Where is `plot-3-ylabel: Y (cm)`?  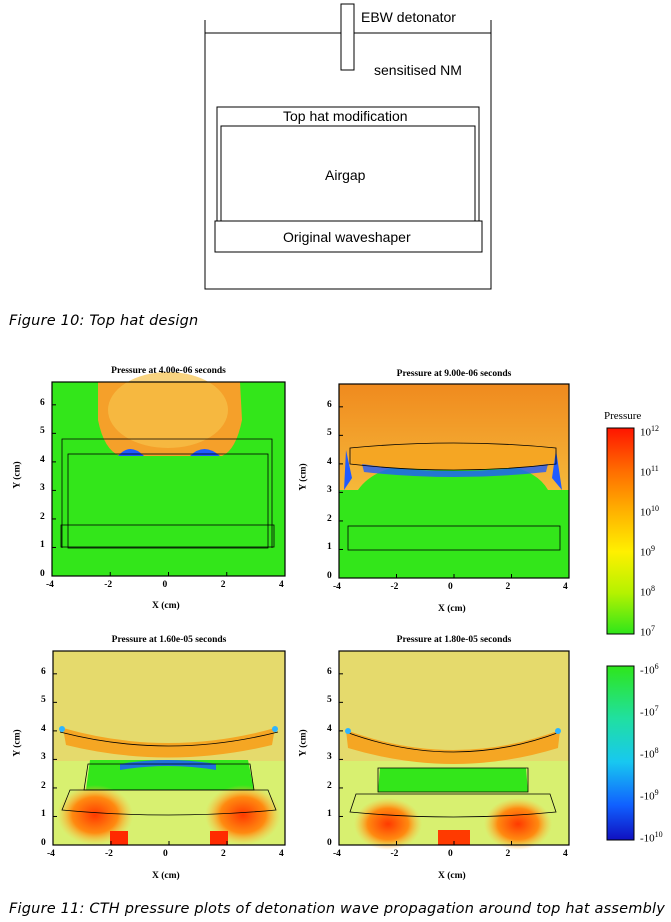
plot-3-ylabel: Y (cm) is located at coordinates (17, 743).